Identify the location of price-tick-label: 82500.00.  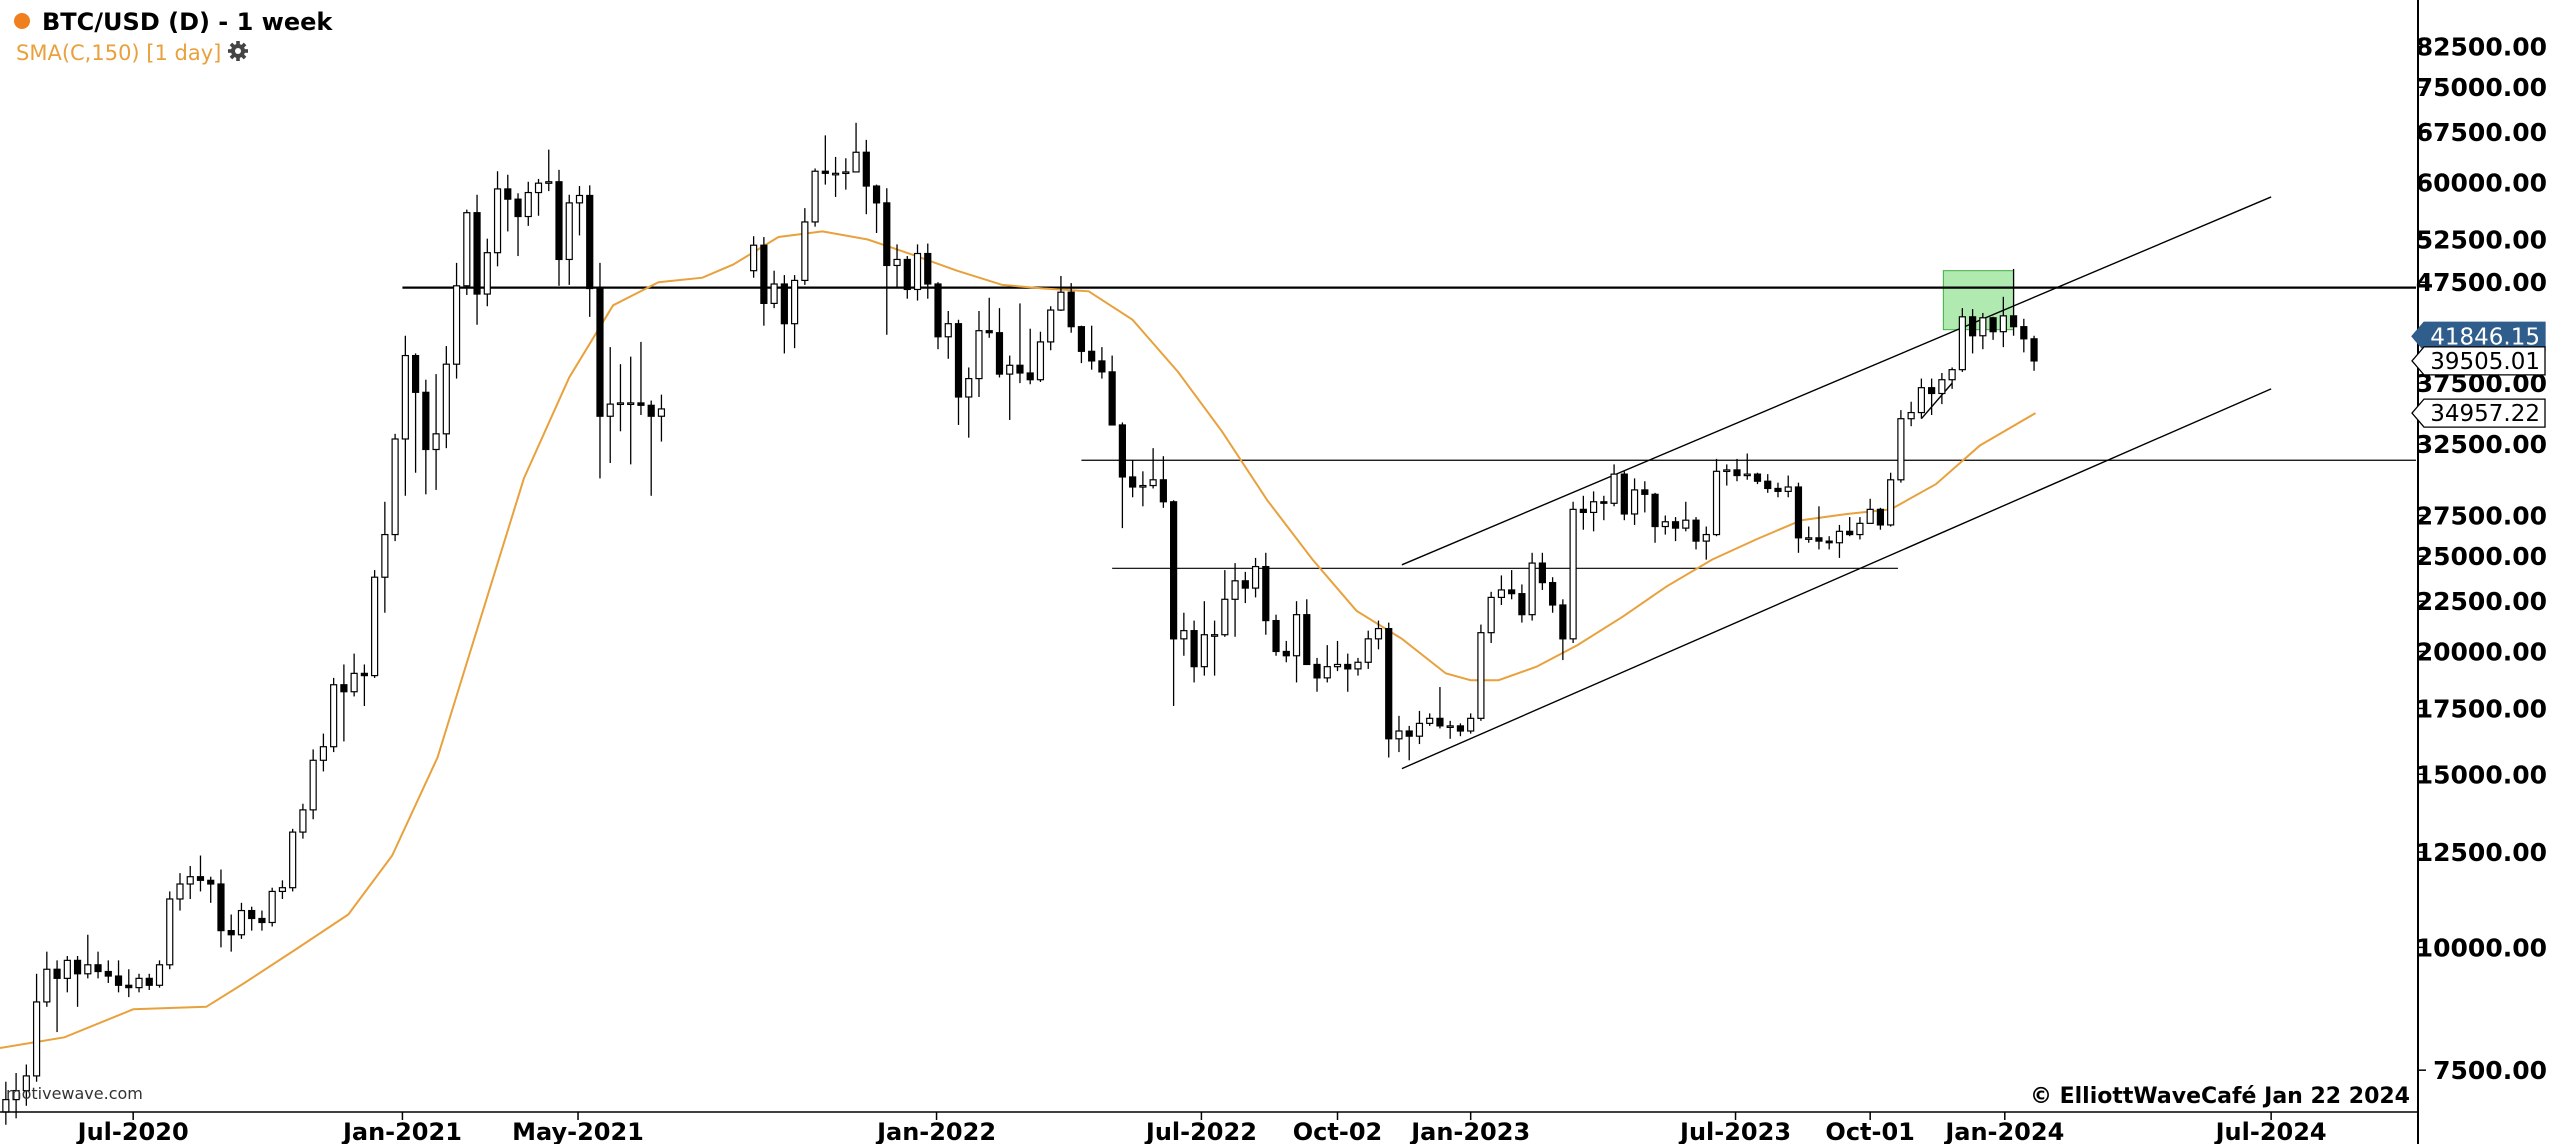
(2481, 47).